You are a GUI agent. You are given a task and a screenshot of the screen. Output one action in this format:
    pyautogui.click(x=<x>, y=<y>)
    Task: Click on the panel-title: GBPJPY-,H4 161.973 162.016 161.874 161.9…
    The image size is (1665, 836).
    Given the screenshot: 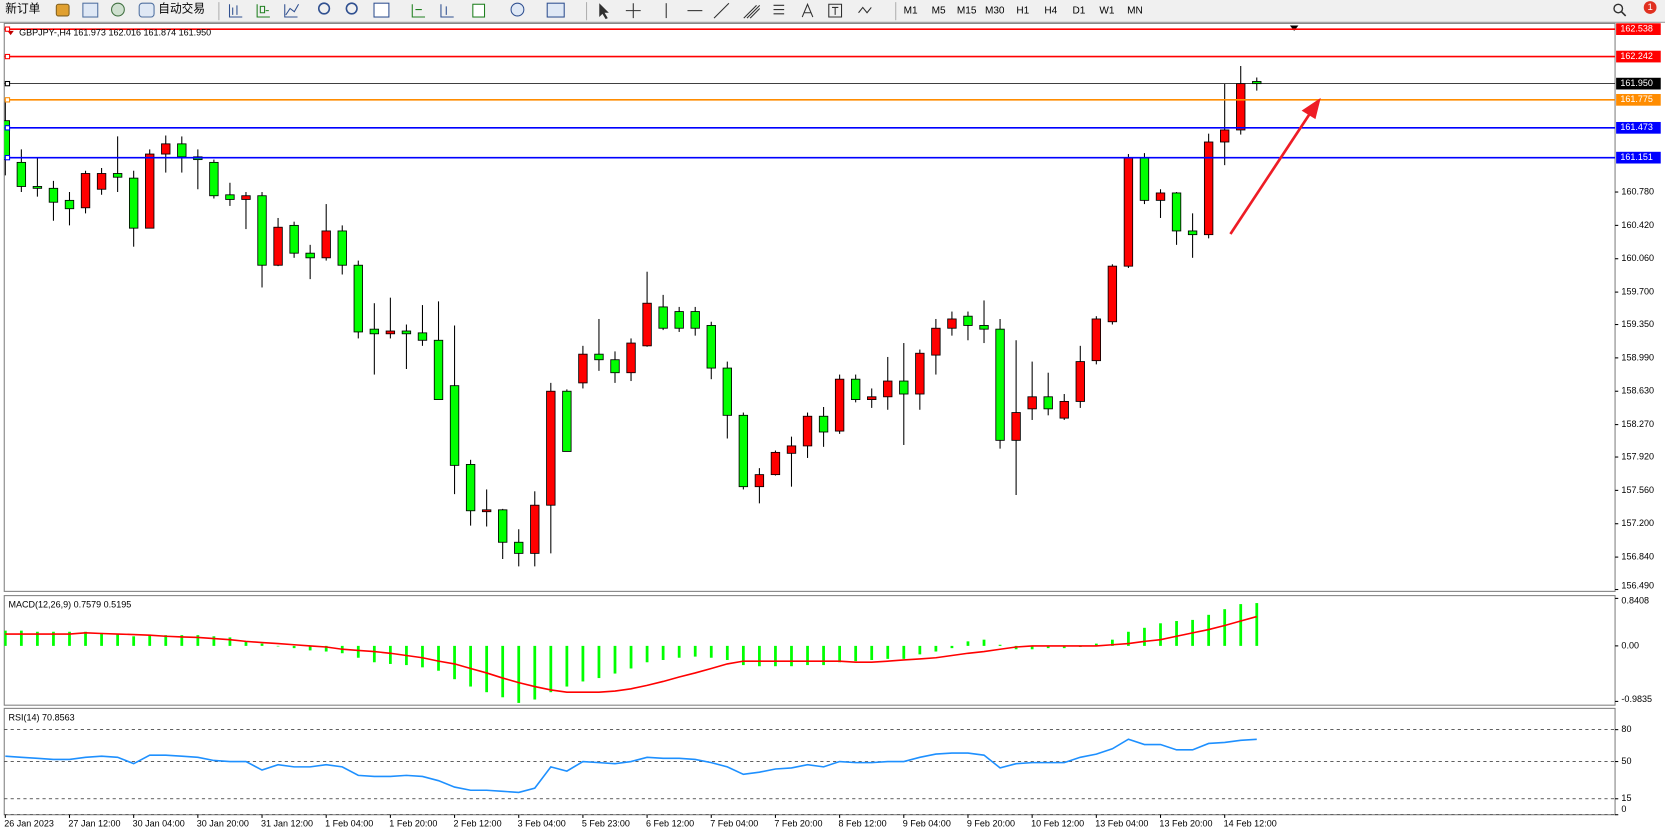 What is the action you would take?
    pyautogui.click(x=115, y=32)
    